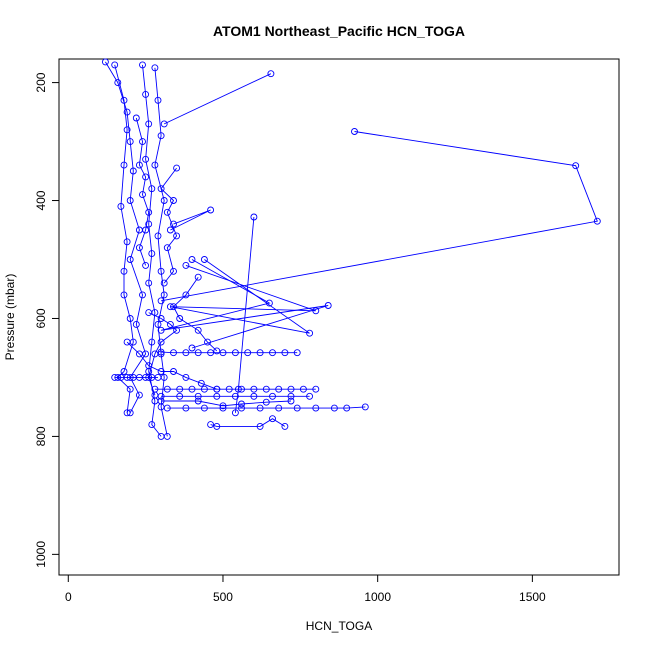  What do you see at coordinates (339, 31) in the screenshot?
I see `chart-title: ATOM1 Northeast_Pacific HCN_TOGA` at bounding box center [339, 31].